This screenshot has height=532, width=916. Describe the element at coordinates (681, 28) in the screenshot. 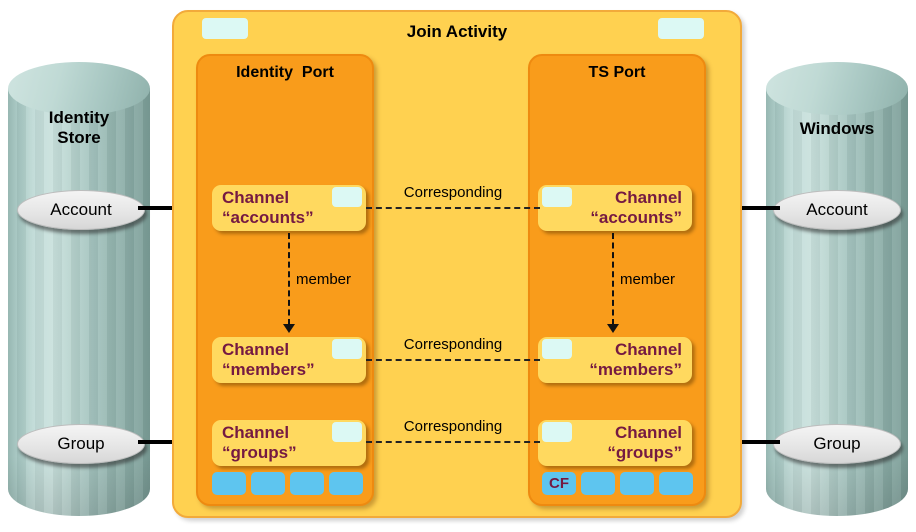

I see `activity-tab-icon-right` at that location.